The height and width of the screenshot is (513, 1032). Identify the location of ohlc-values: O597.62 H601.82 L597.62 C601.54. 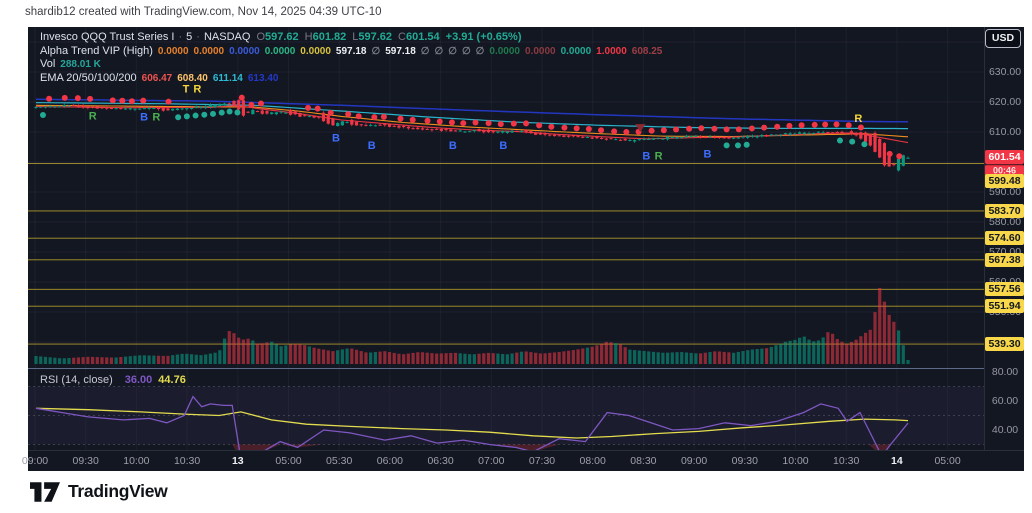
(344, 37).